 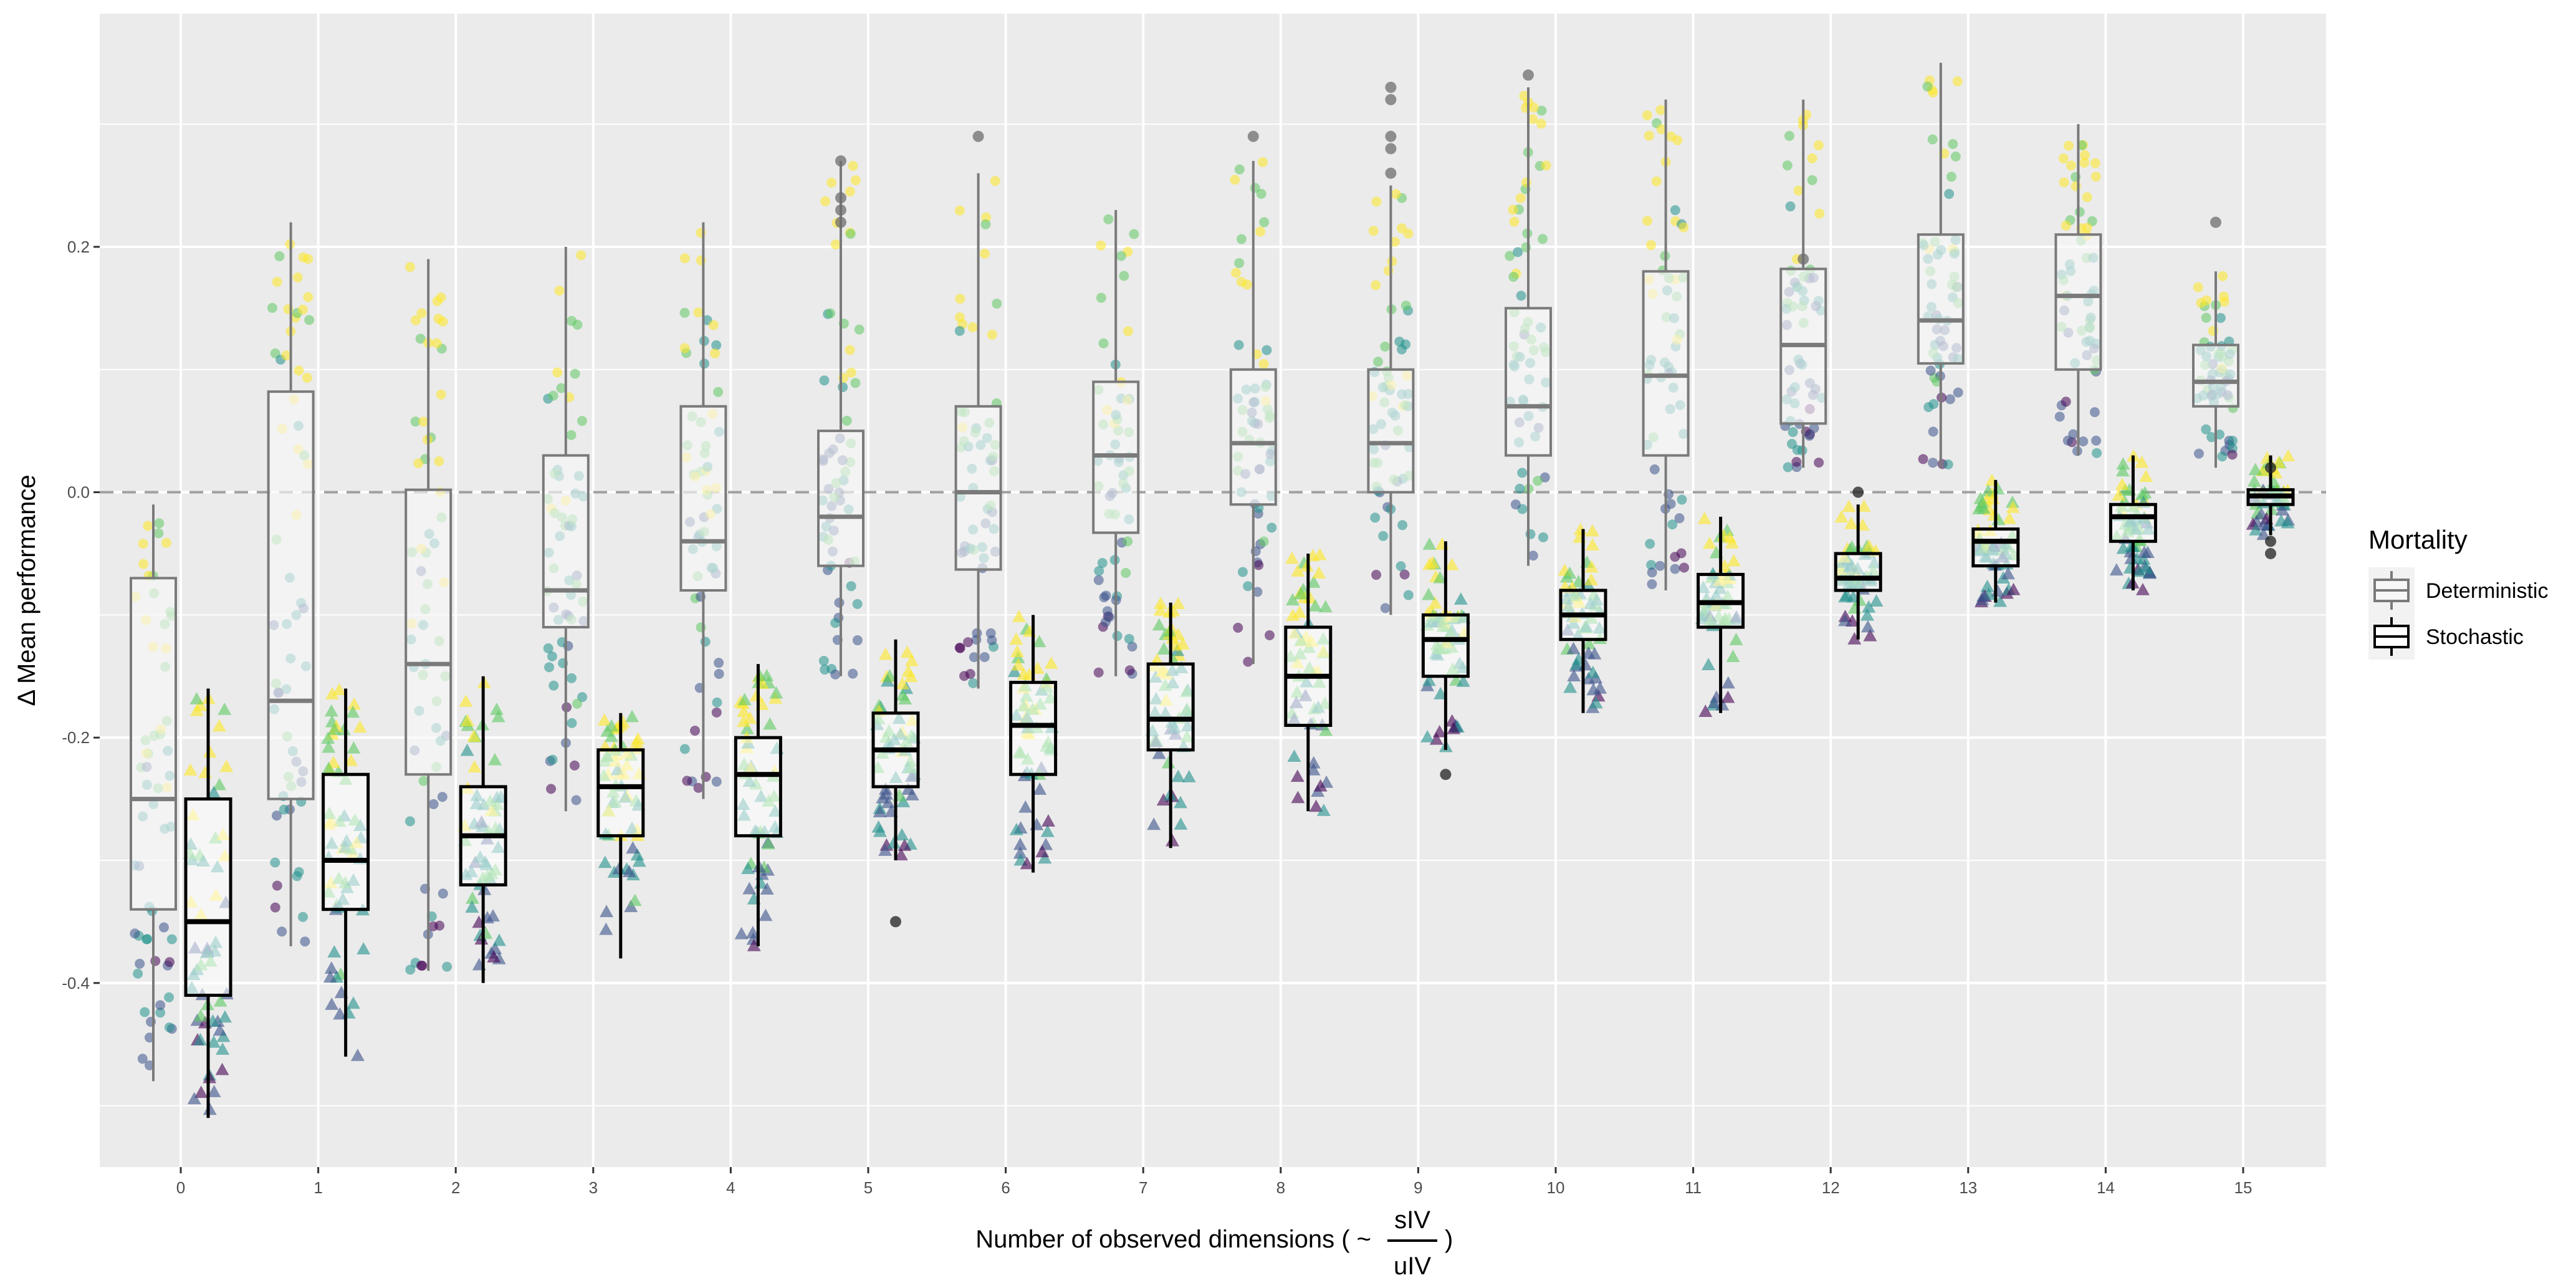 I want to click on x-tick-label: 7, so click(x=1143, y=1187).